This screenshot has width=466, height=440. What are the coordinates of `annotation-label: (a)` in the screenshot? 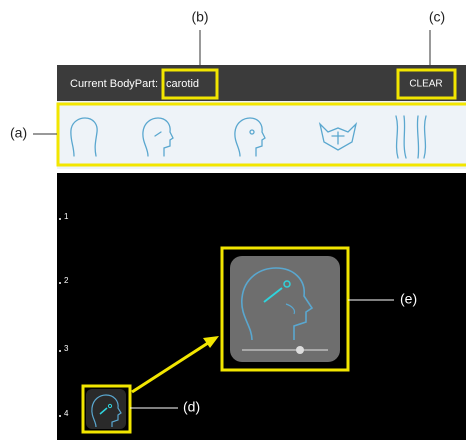 It's located at (18, 133).